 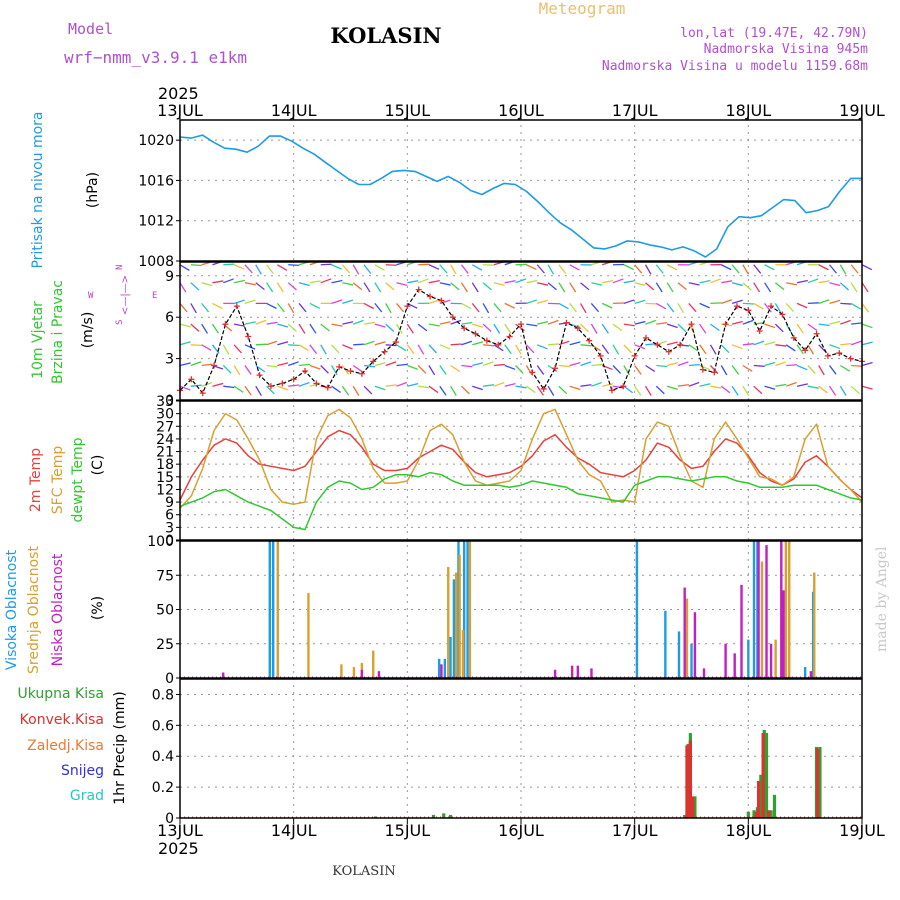 What do you see at coordinates (98, 608) in the screenshot?
I see `cloud-unit: (%)` at bounding box center [98, 608].